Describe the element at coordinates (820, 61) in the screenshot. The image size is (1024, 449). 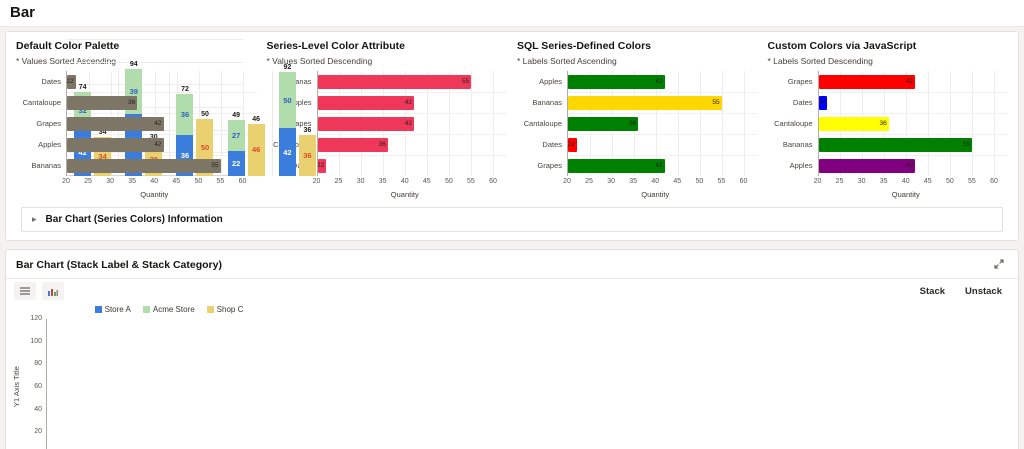
I see `chart-subtitle: * Labels Sorted Descending` at that location.